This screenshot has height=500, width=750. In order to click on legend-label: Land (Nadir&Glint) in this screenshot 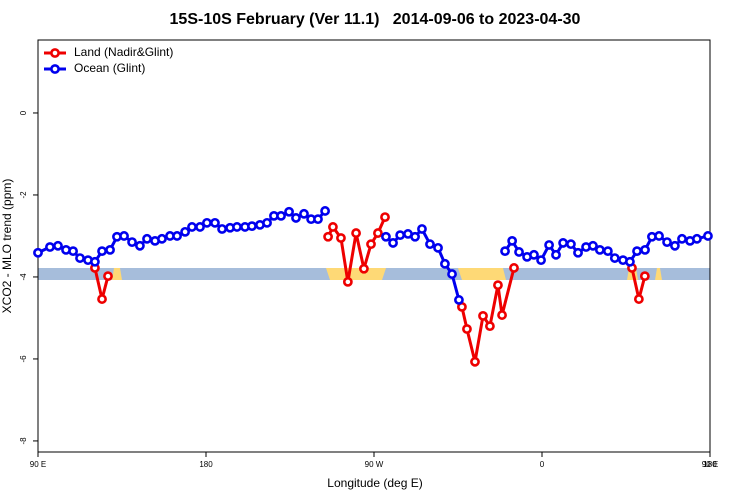, I will do `click(123, 52)`.